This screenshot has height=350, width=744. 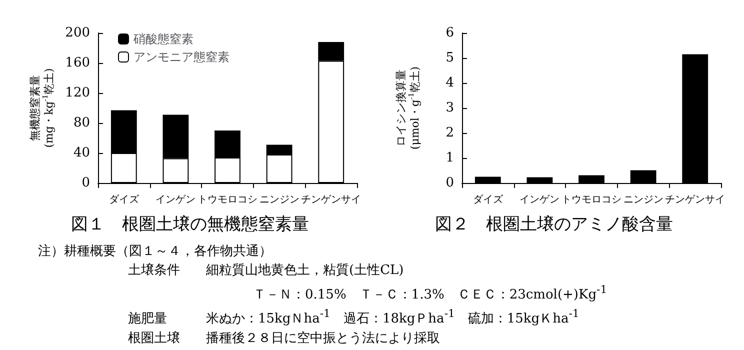 I want to click on y-tick-label: 80, so click(x=81, y=123).